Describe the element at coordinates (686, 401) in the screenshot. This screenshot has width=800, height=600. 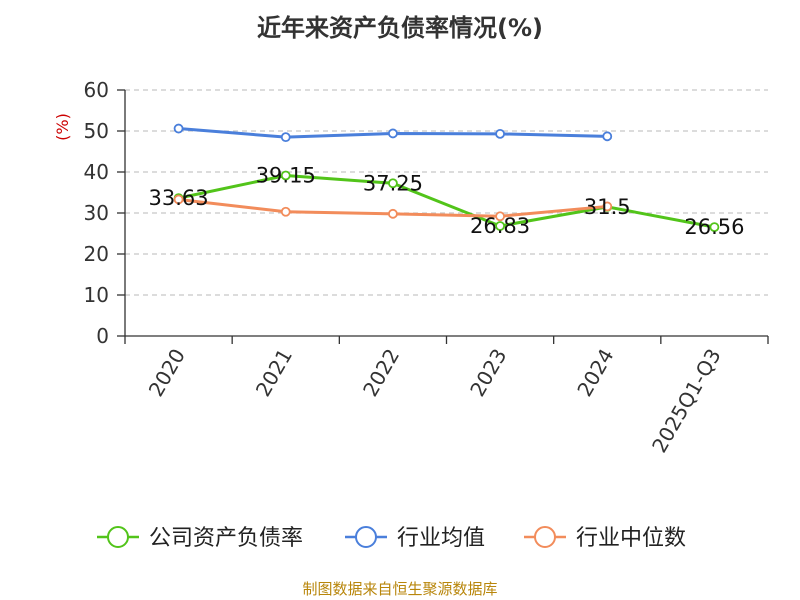
I see `x-tick-label: 2025Q1-Q3` at that location.